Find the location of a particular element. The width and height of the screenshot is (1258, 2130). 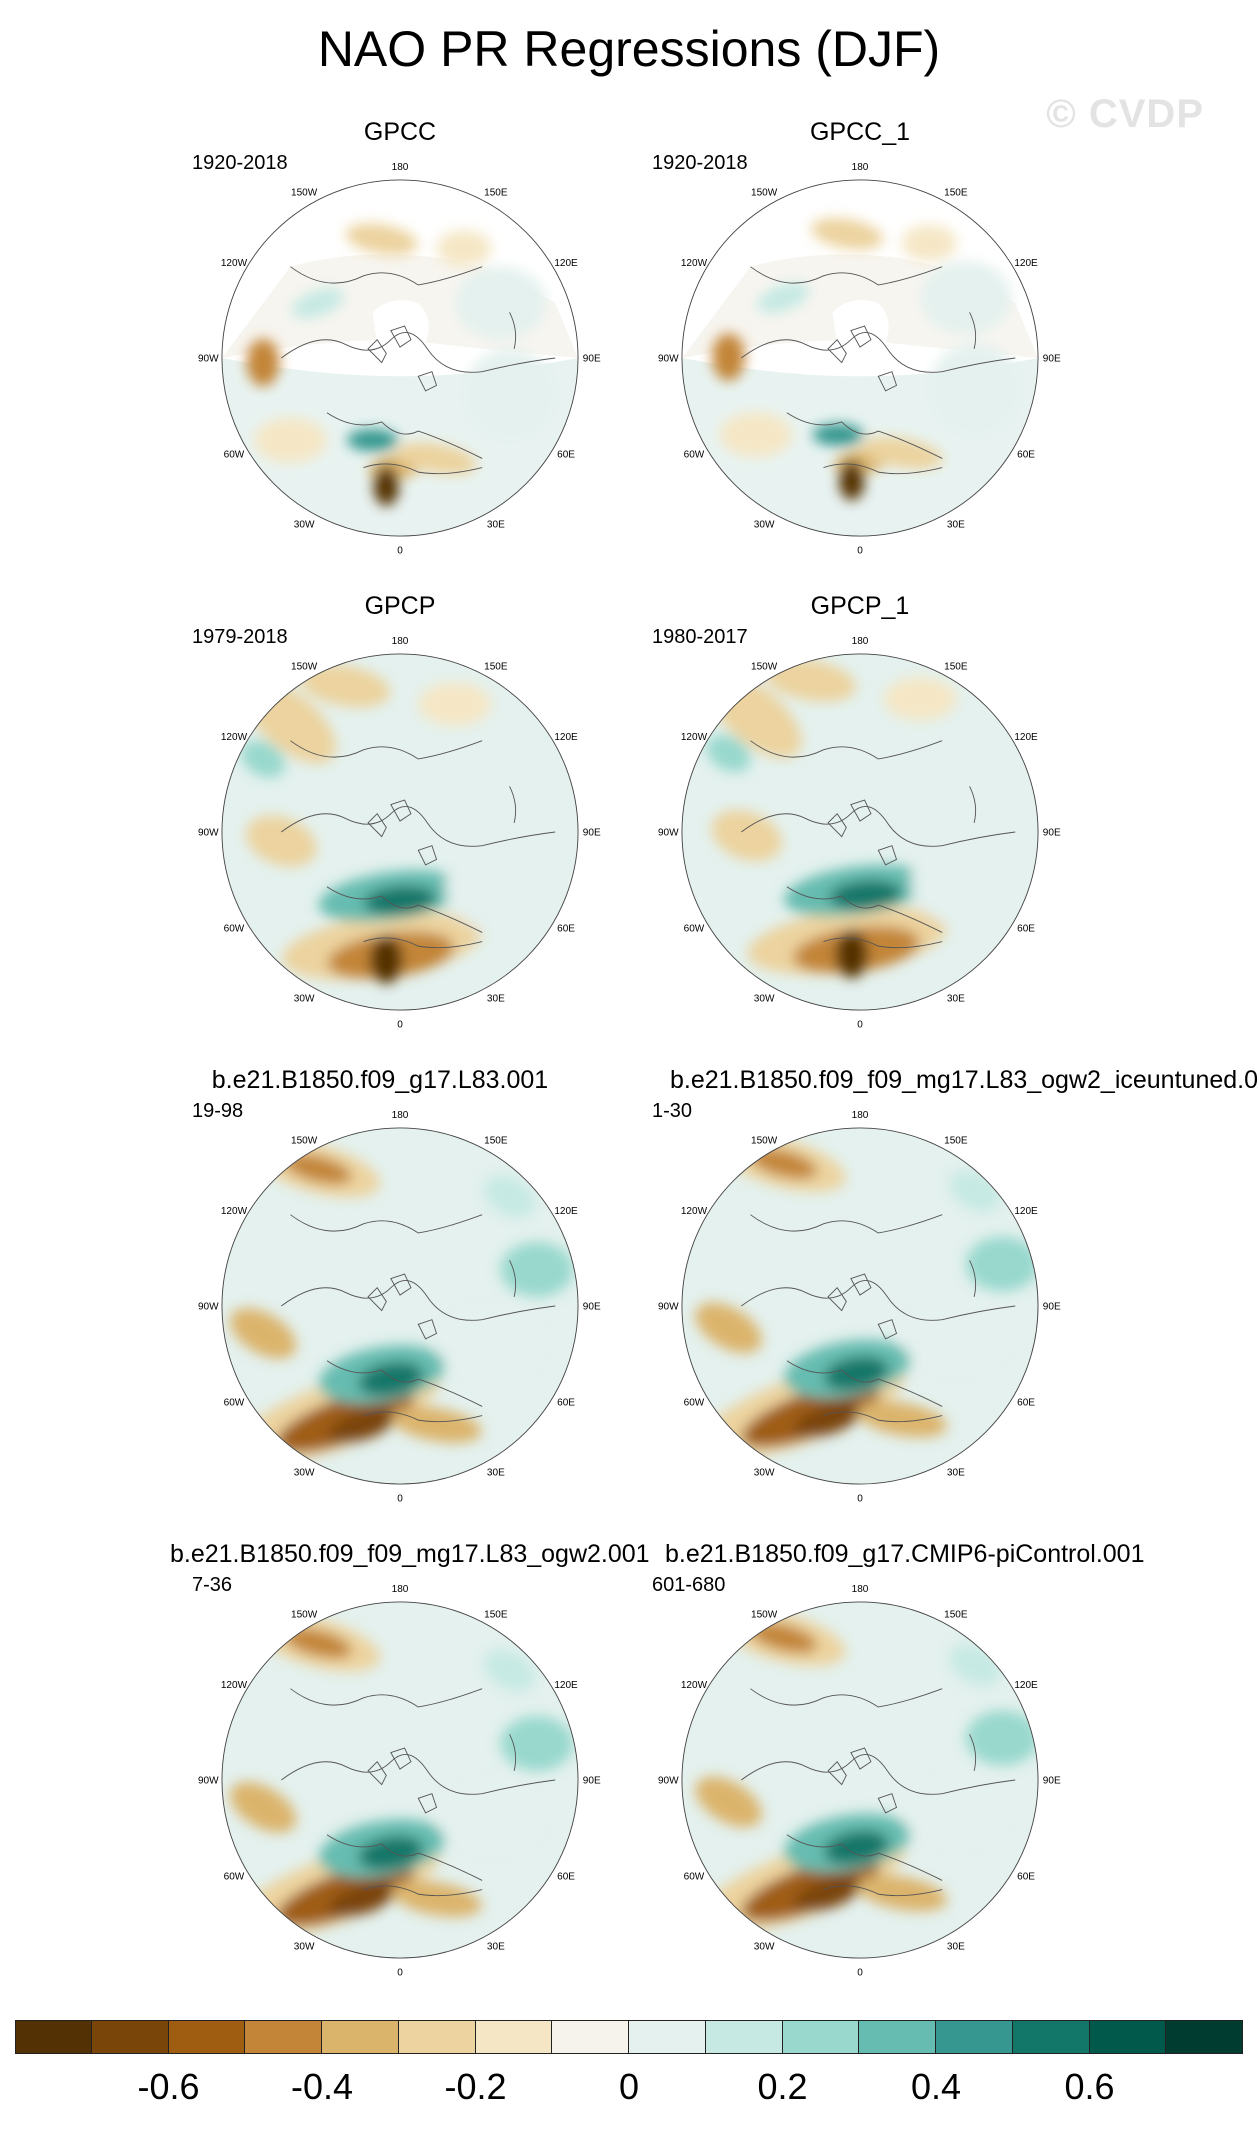

panel-period: 1980-2017 is located at coordinates (700, 637).